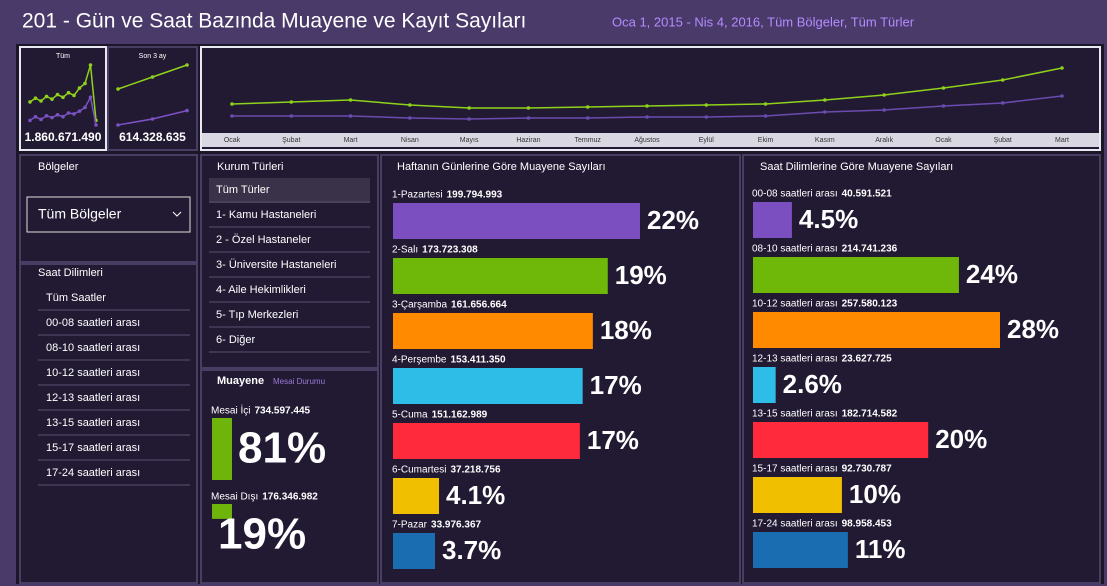 This screenshot has width=1107, height=586. What do you see at coordinates (1003, 140) in the screenshot?
I see `month-label: Şubat` at bounding box center [1003, 140].